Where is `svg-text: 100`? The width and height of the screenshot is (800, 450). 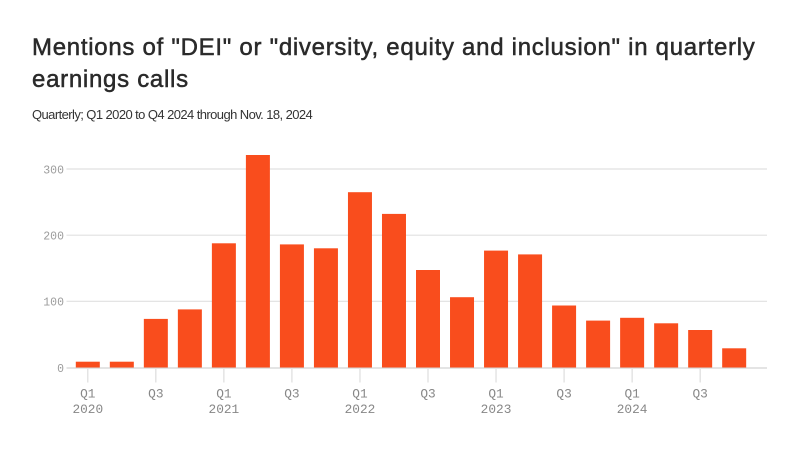
svg-text: 100 is located at coordinates (53, 303).